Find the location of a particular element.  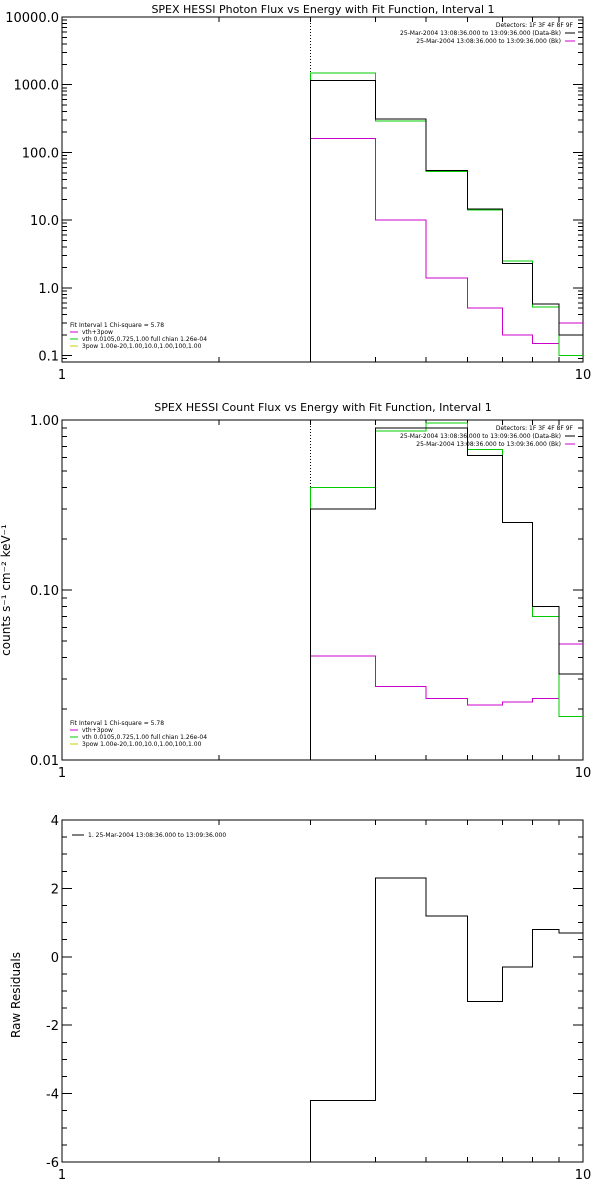

y-tick-label: 0.01 is located at coordinates (44, 761).